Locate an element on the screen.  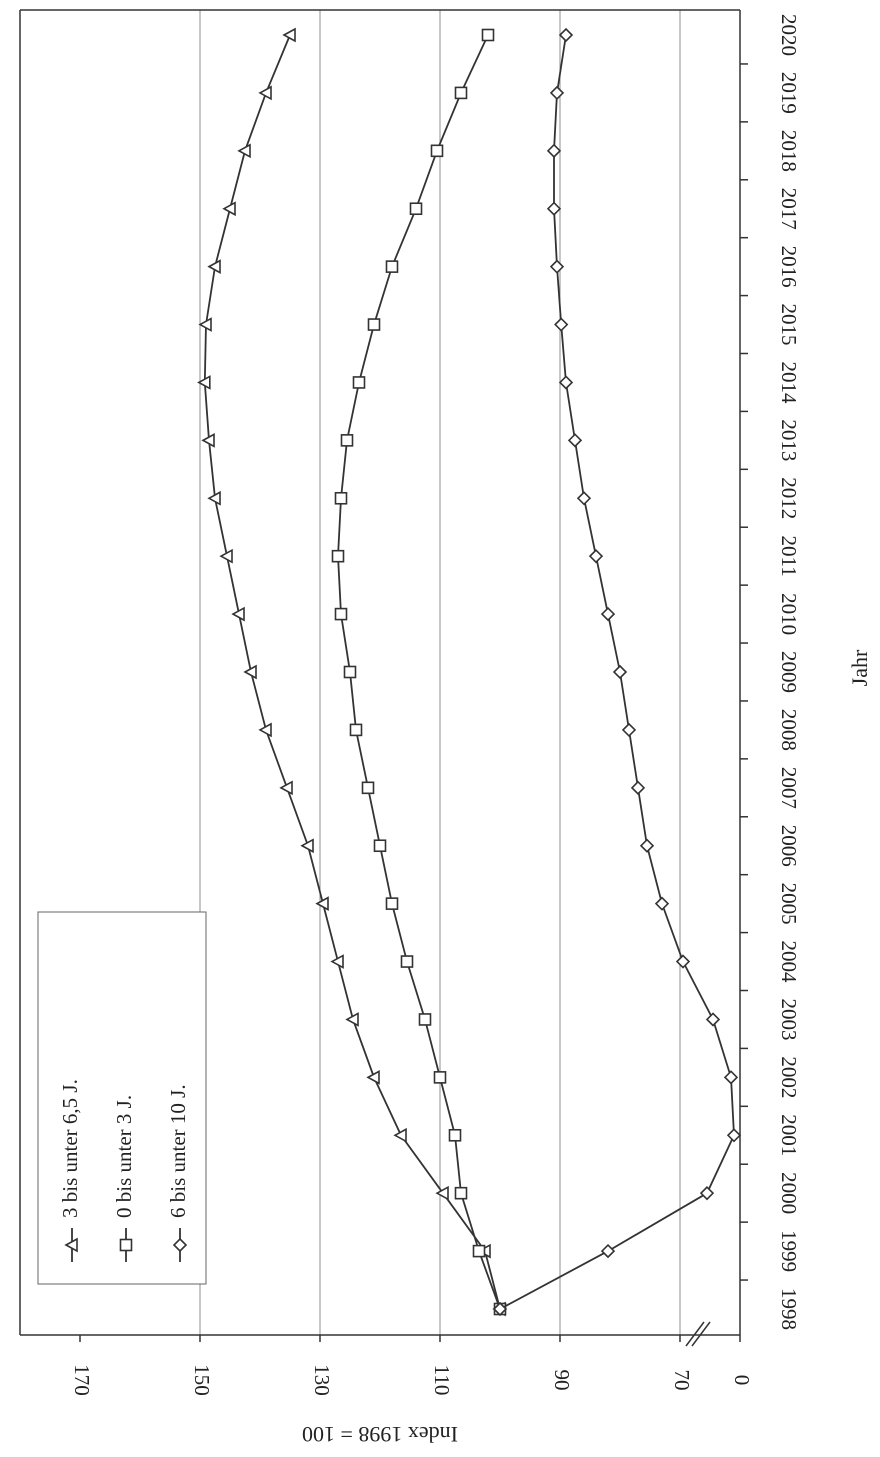
point-square-2015 is located at coordinates (374, 324).